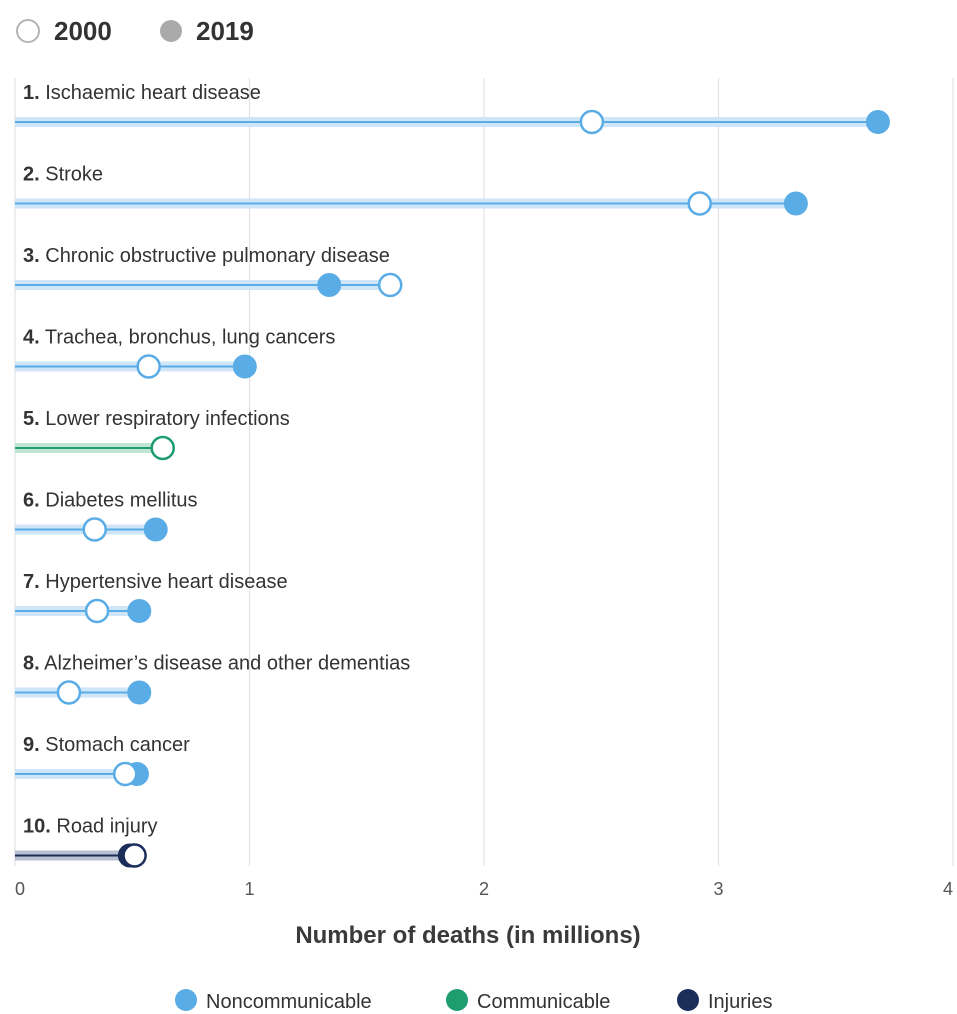 The height and width of the screenshot is (1014, 957). What do you see at coordinates (102, 760) in the screenshot?
I see `row-9: 9. Stomach cancer` at bounding box center [102, 760].